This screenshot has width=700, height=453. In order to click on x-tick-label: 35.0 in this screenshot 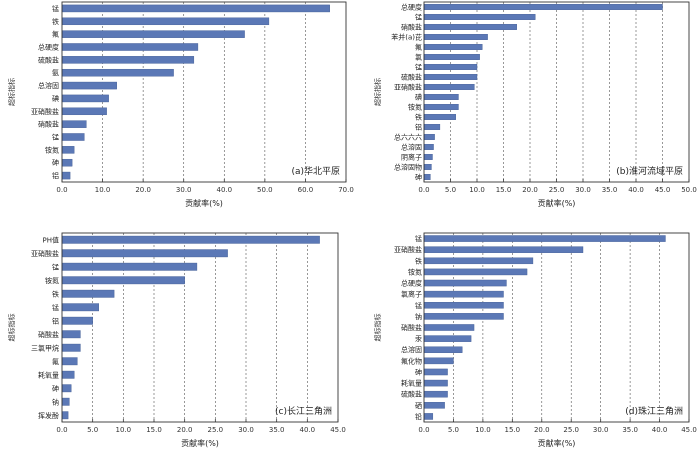, I will do `click(610, 190)`.